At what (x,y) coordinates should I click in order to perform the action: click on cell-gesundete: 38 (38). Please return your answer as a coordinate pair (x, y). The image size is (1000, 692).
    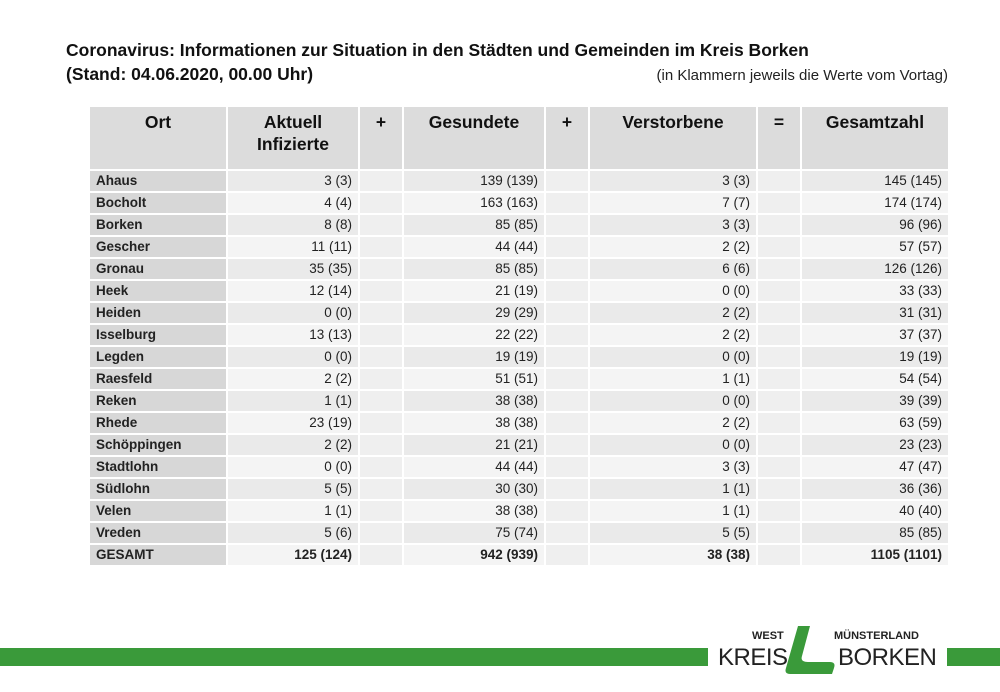
    Looking at the image, I should click on (474, 511).